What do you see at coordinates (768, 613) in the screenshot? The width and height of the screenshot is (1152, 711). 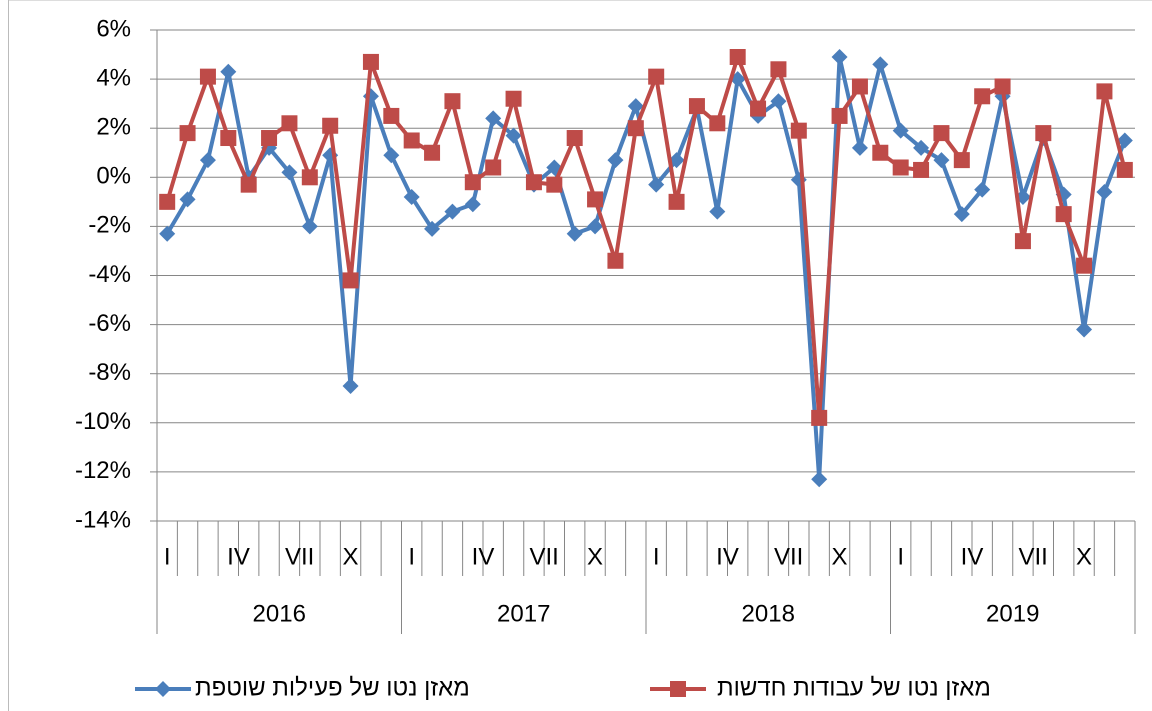 I see `x-group-label: 2018` at bounding box center [768, 613].